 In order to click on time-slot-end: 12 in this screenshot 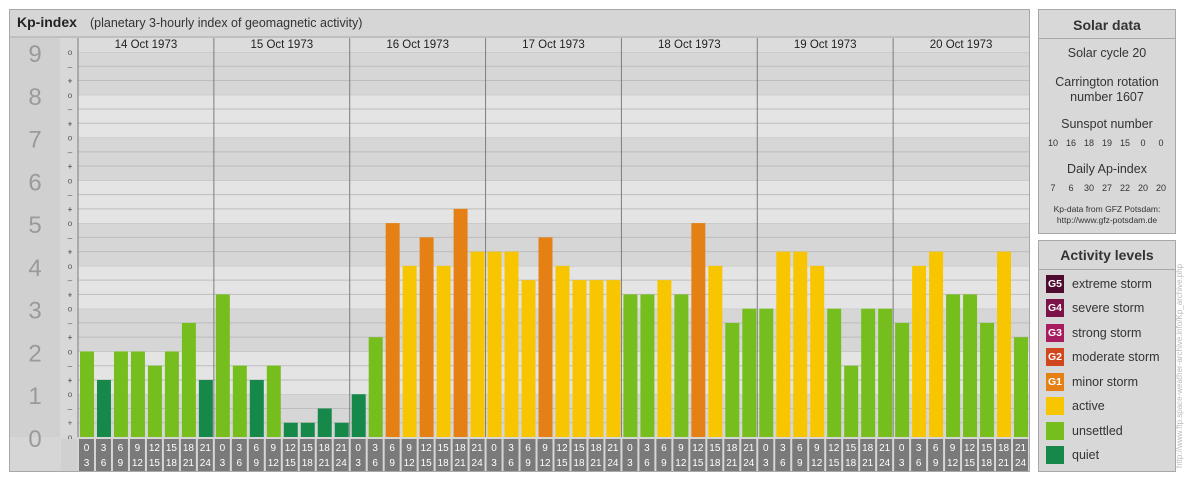, I will do `click(681, 463)`.